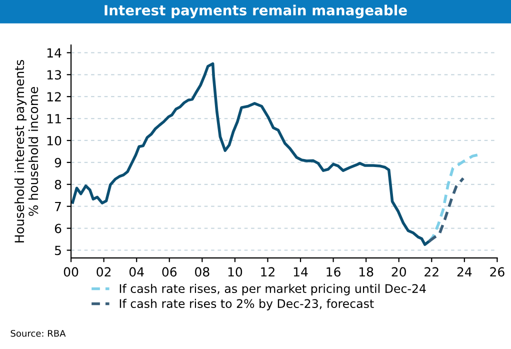 The height and width of the screenshot is (349, 511). What do you see at coordinates (431, 271) in the screenshot?
I see `x-tick-label: 22` at bounding box center [431, 271].